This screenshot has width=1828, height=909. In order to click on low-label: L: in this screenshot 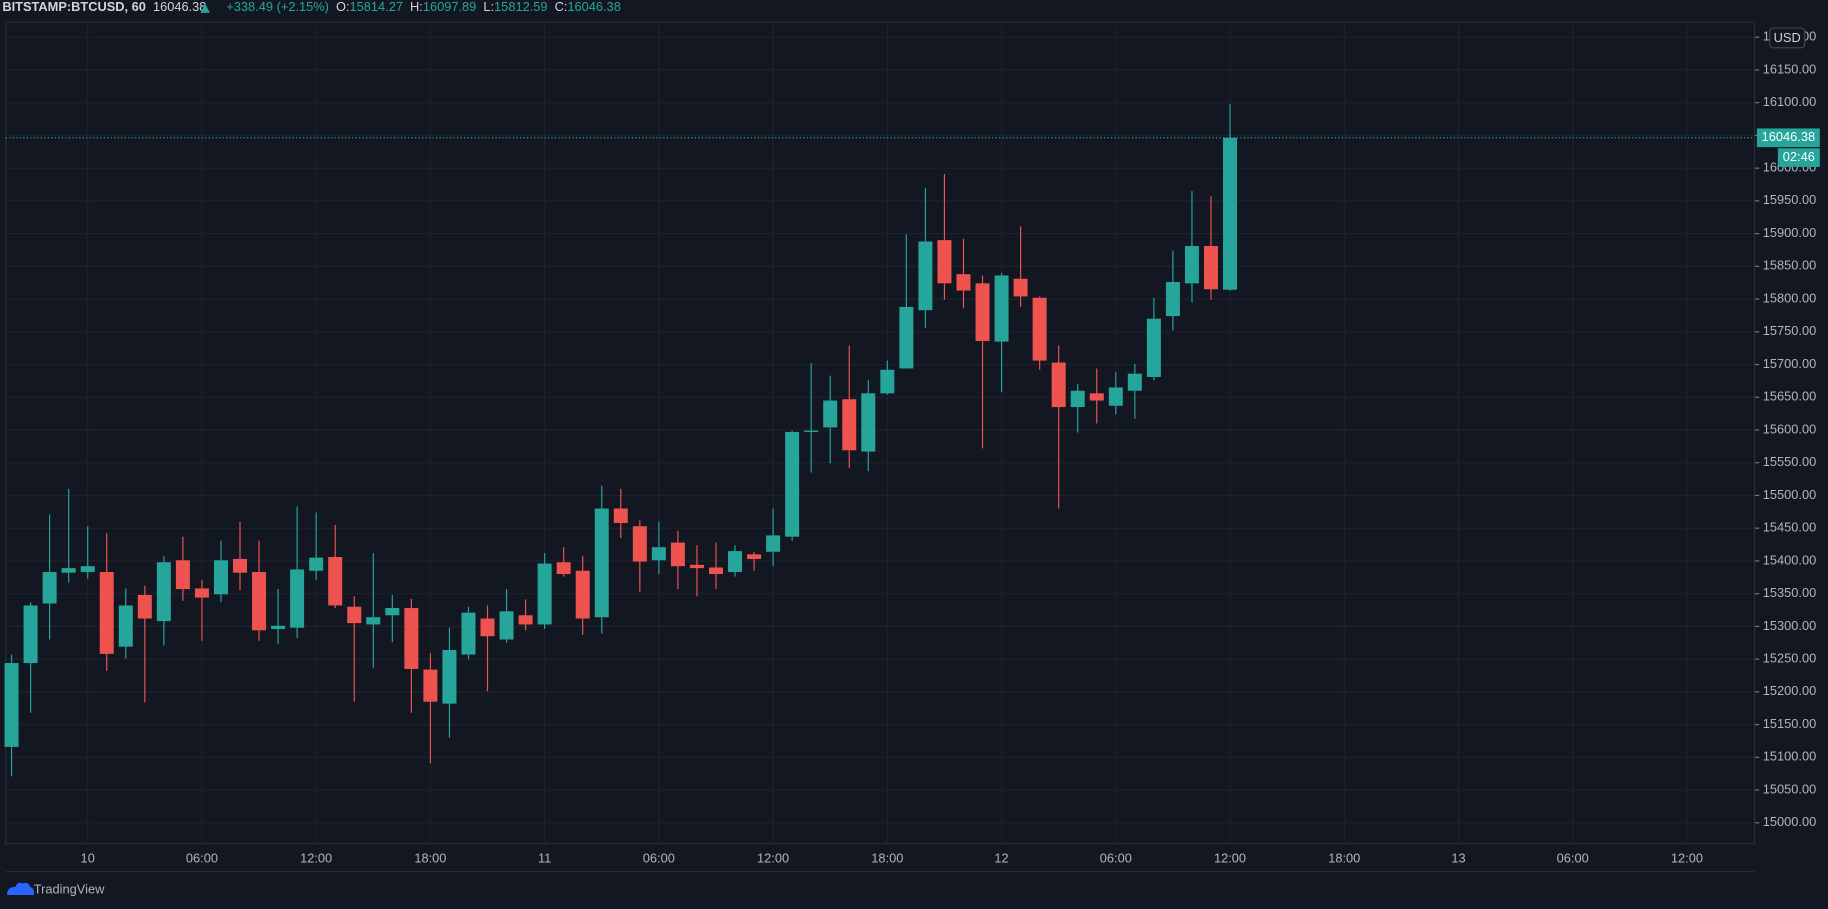, I will do `click(488, 7)`.